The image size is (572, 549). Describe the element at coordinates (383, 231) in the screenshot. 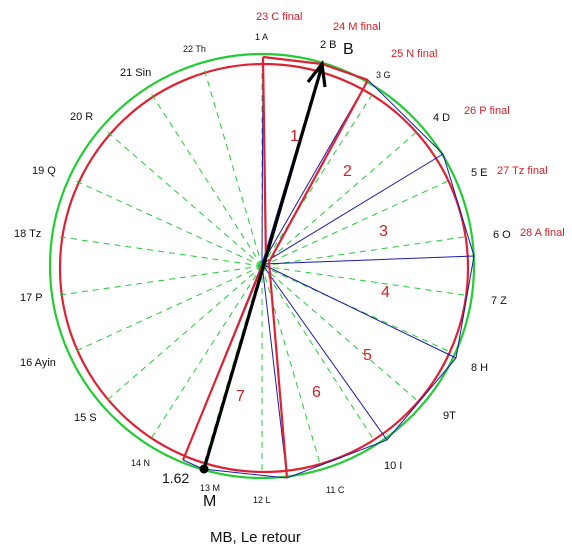

I see `triangle-number: 3` at that location.